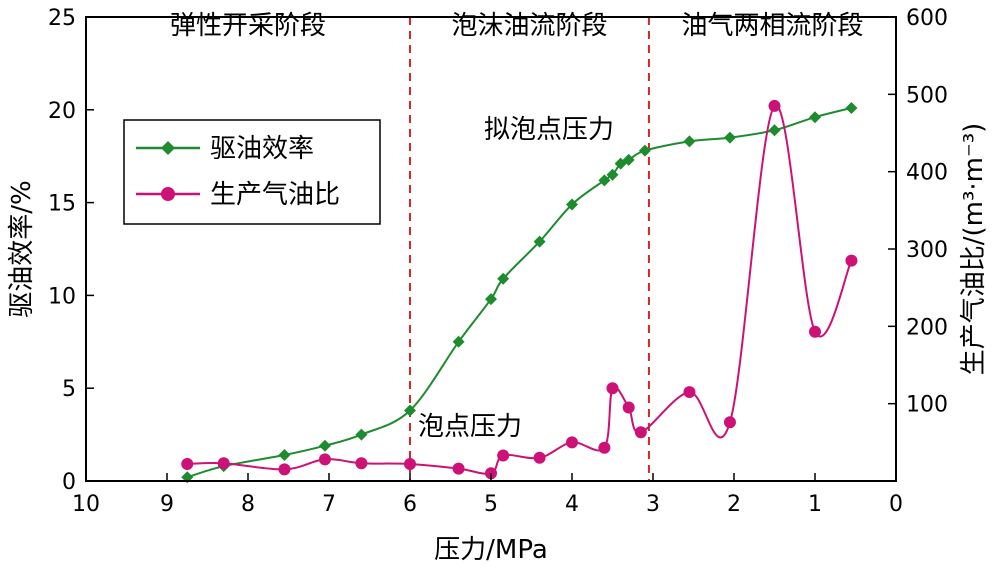  Describe the element at coordinates (248, 26) in the screenshot. I see `region-label-elastic: 弹性开采阶段` at that location.